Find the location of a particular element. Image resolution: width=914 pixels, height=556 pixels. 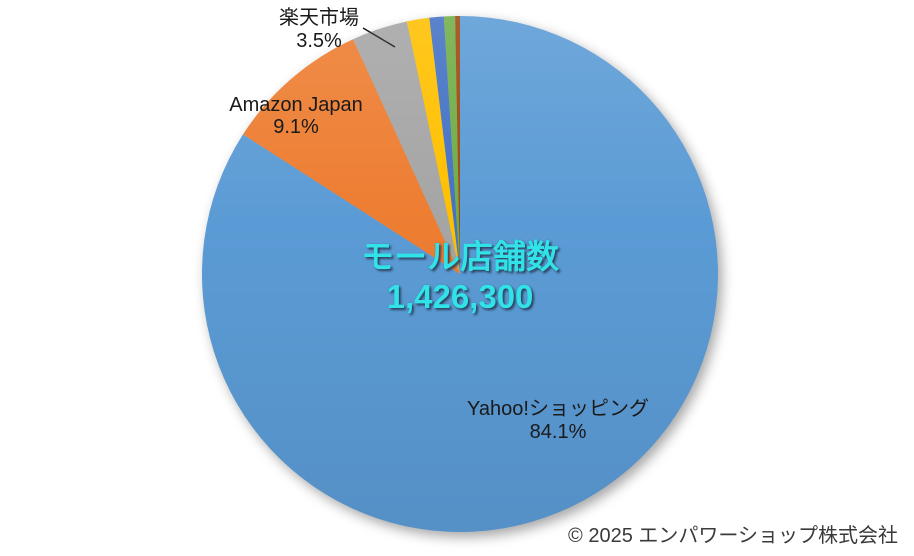

slice-label-amazon-name: Amazon Japan is located at coordinates (296, 105).